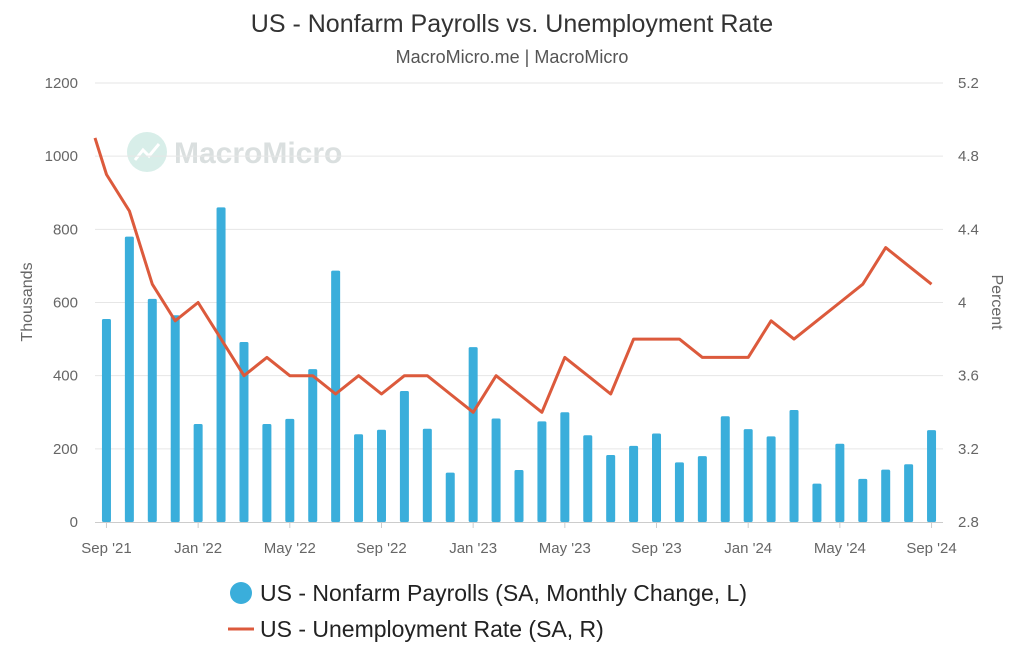  What do you see at coordinates (968, 156) in the screenshot?
I see `right-tick-label: 4.8` at bounding box center [968, 156].